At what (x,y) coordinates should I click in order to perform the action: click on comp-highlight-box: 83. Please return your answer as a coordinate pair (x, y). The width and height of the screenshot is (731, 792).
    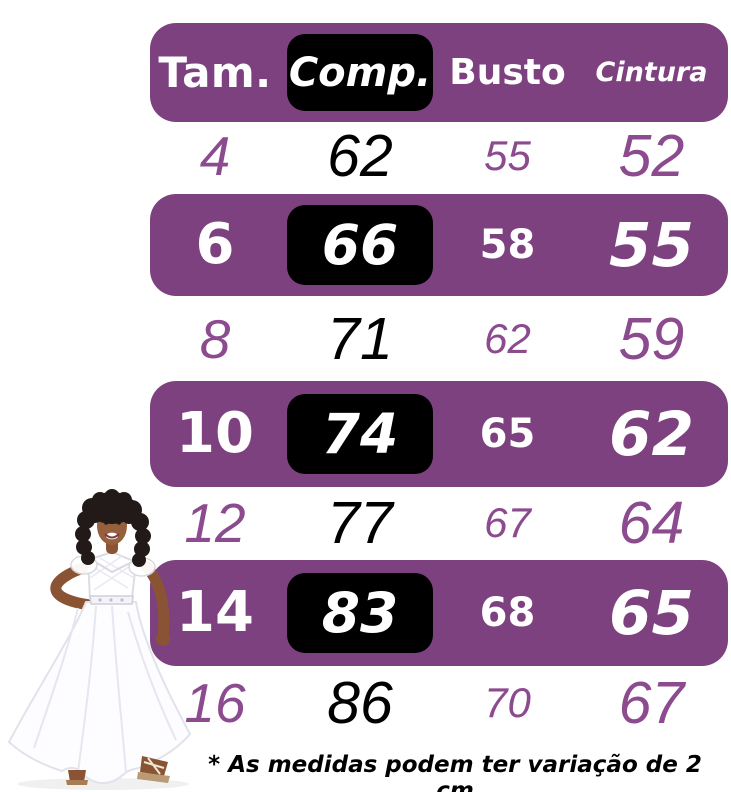
    Looking at the image, I should click on (360, 613).